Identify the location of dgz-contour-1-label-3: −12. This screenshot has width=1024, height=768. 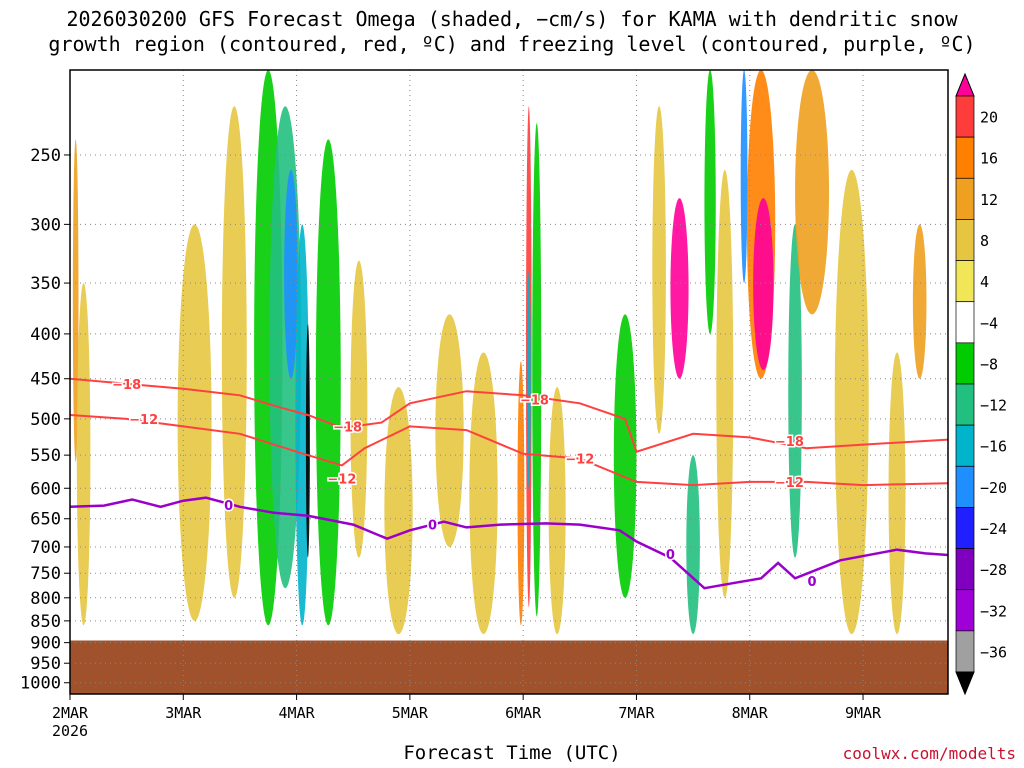
(789, 483).